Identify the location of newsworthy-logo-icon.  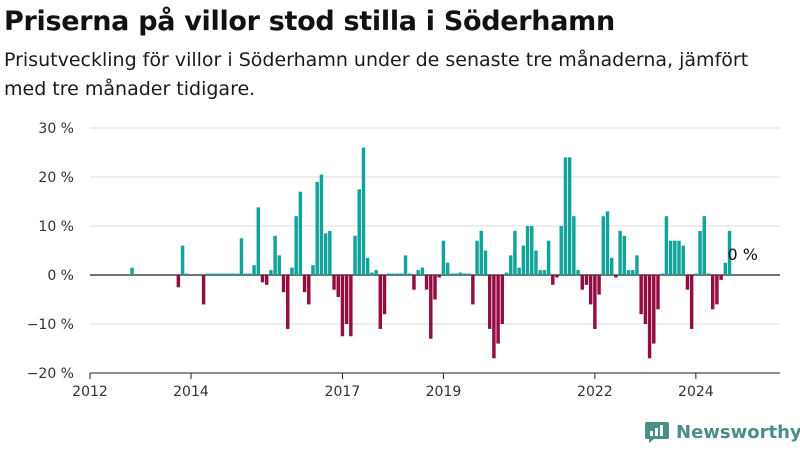
(657, 432).